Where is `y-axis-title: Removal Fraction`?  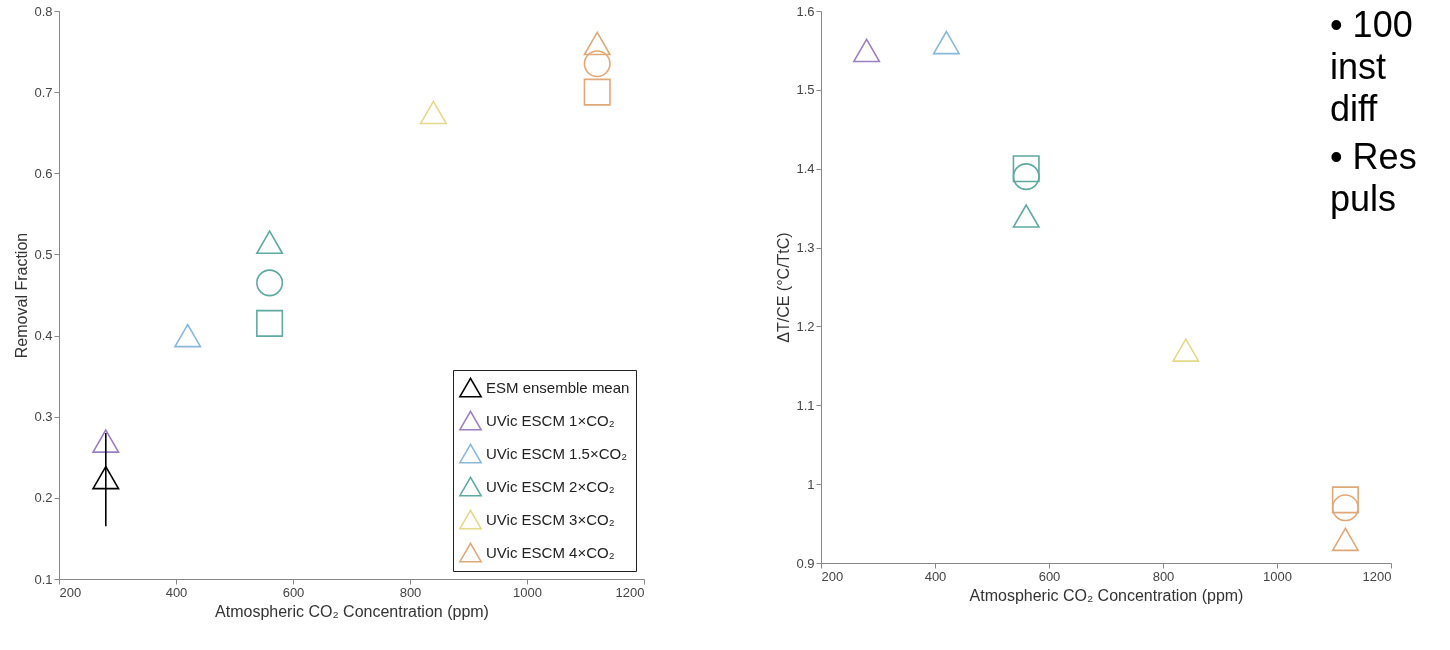
y-axis-title: Removal Fraction is located at coordinates (22, 295).